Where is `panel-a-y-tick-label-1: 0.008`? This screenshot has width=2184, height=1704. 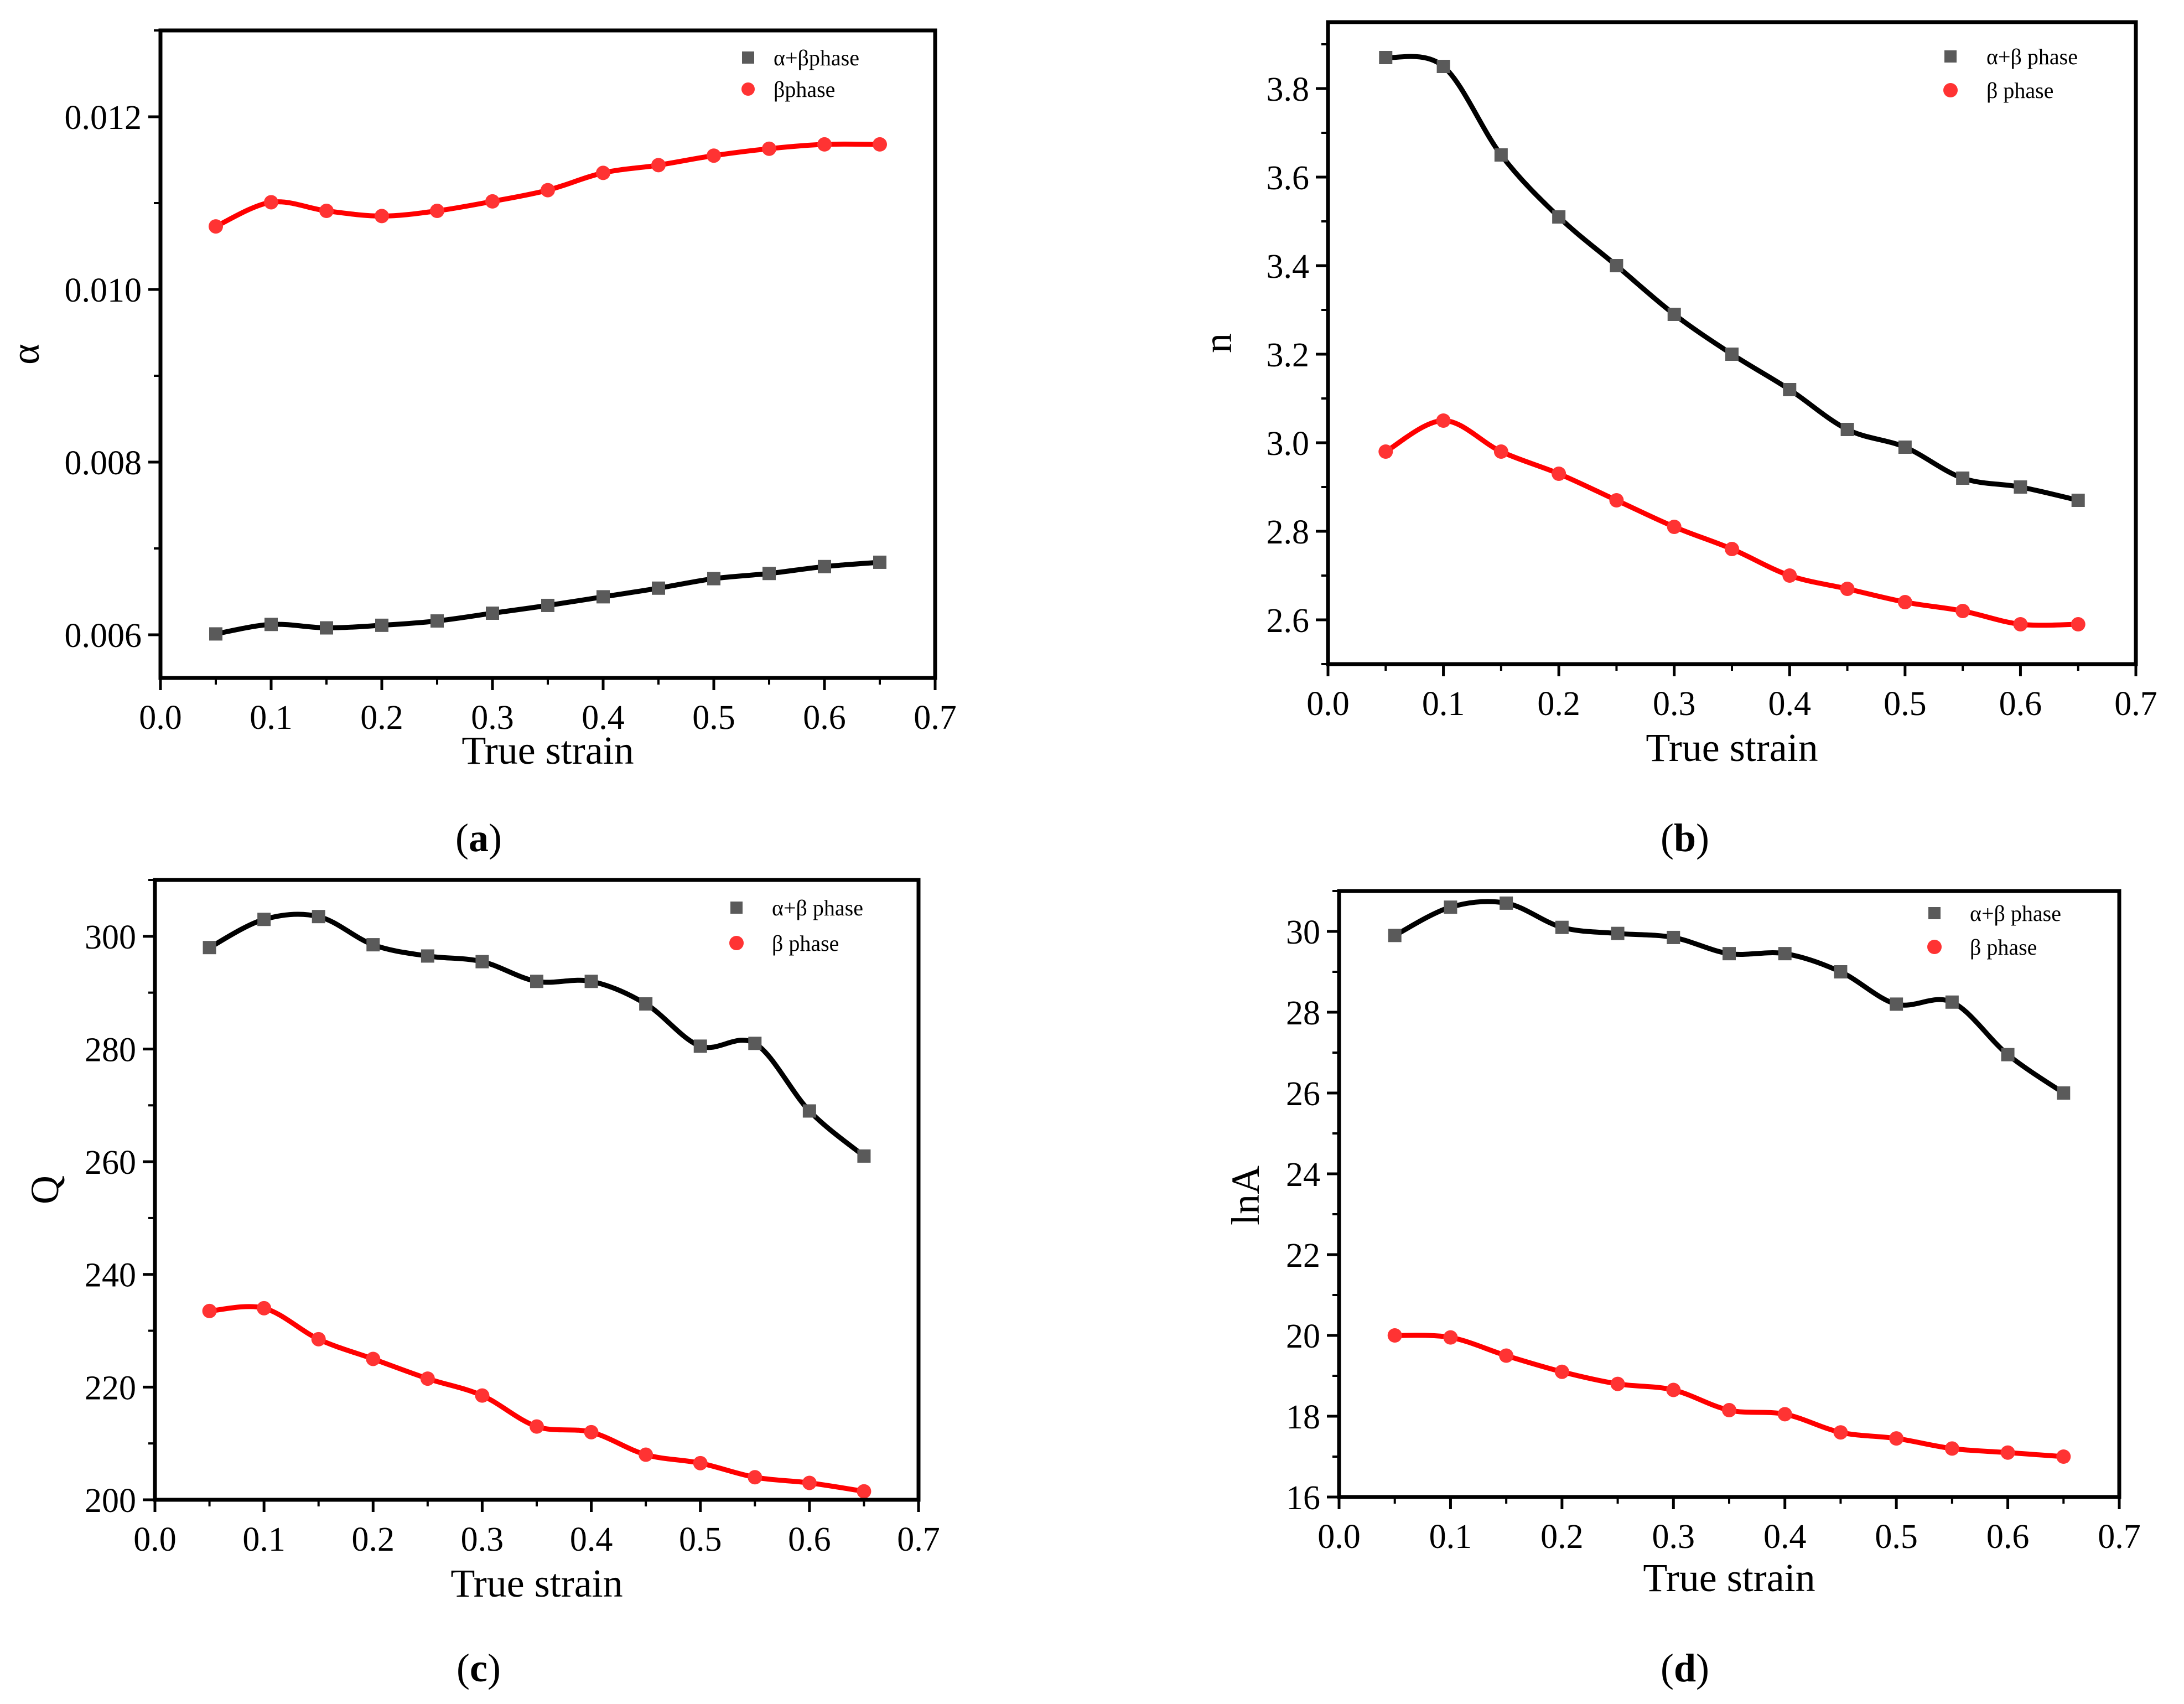 panel-a-y-tick-label-1: 0.008 is located at coordinates (104, 463).